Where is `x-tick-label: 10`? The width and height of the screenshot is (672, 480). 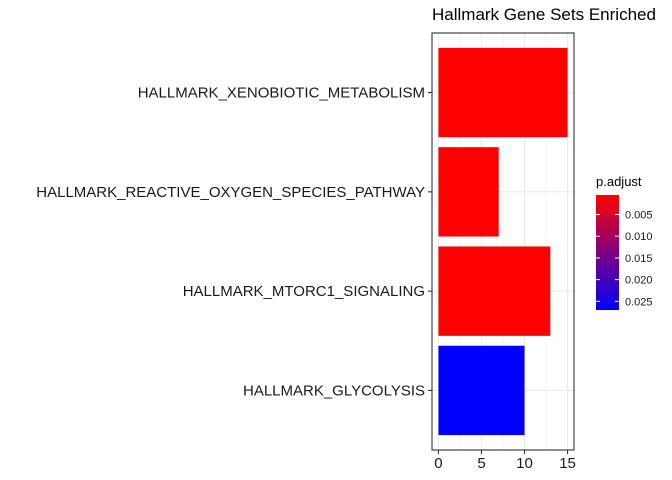 x-tick-label: 10 is located at coordinates (524, 463).